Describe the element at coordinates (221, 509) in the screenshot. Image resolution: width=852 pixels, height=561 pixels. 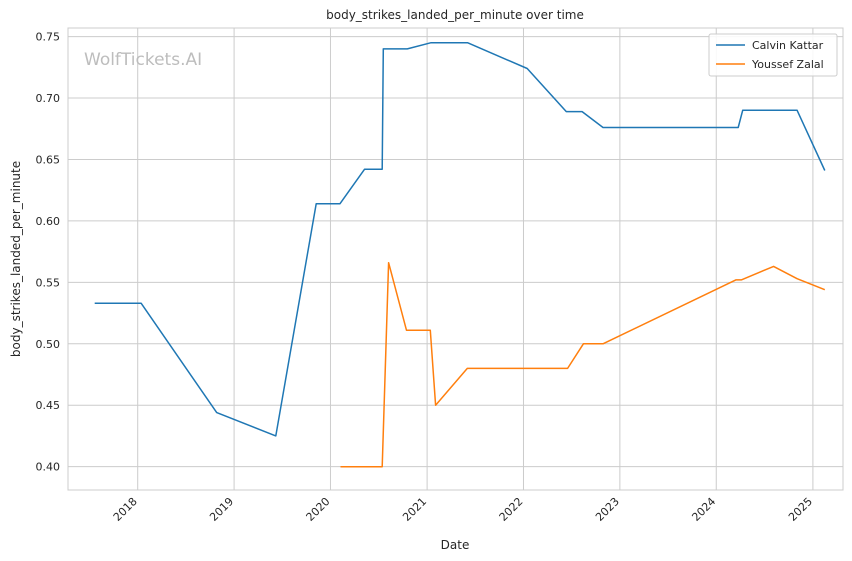
I see `x-tick-label: 2019` at that location.